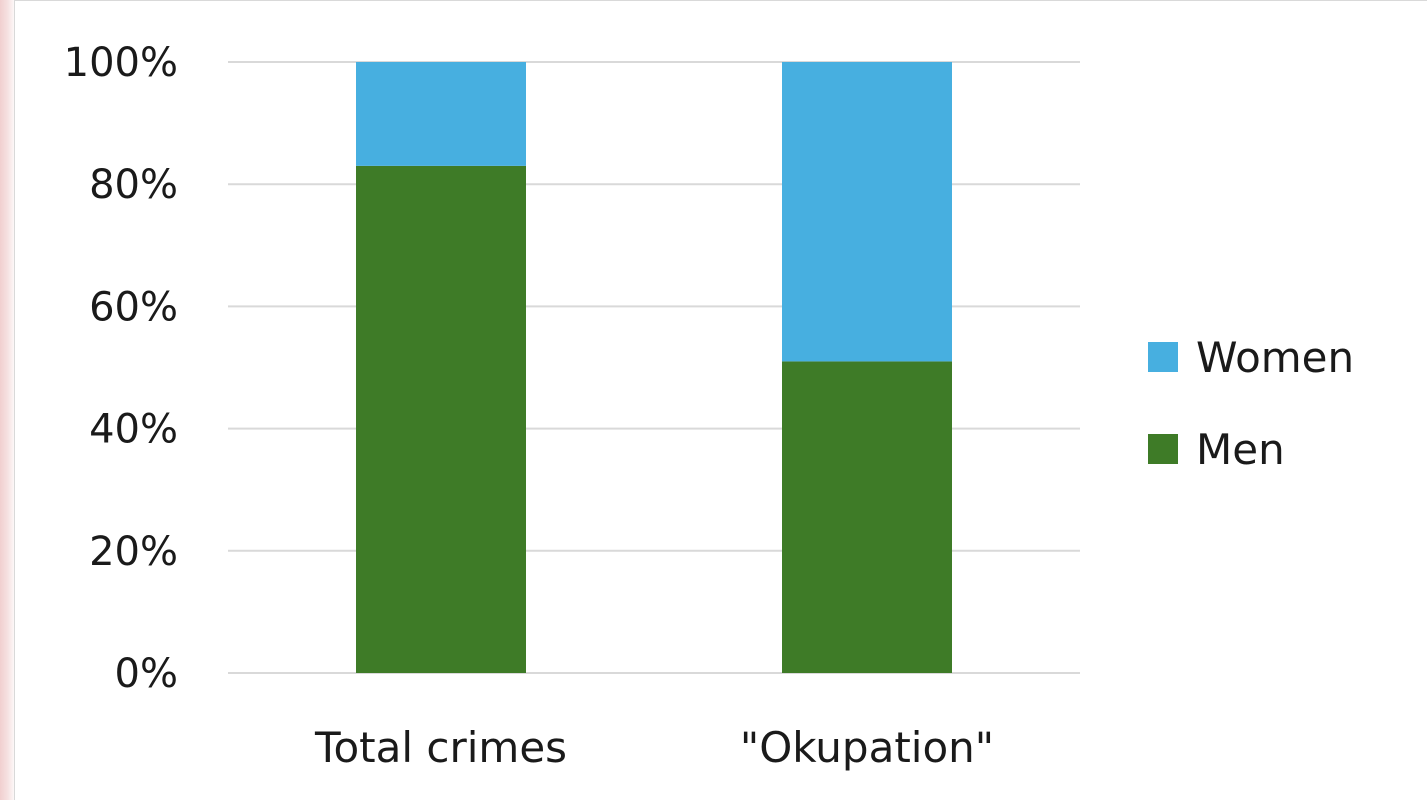 This screenshot has width=1427, height=800. What do you see at coordinates (121, 368) in the screenshot?
I see `y-axis-ticks: 0% 20% 40% 60% 80% 100%` at bounding box center [121, 368].